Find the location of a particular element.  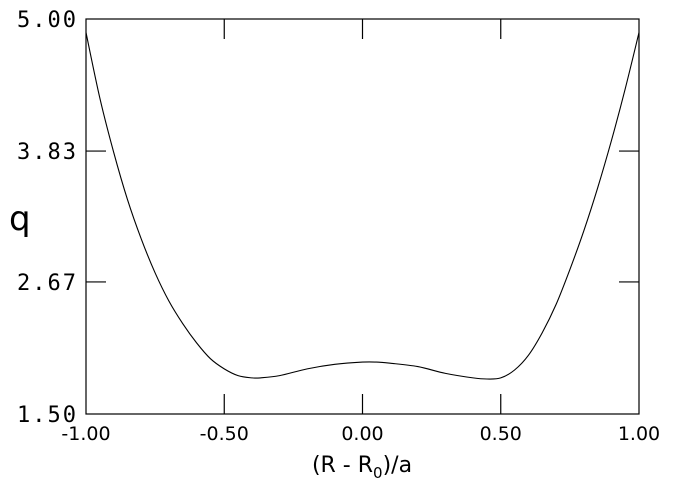

x-axis-label: (R - R0)/a is located at coordinates (362, 465).